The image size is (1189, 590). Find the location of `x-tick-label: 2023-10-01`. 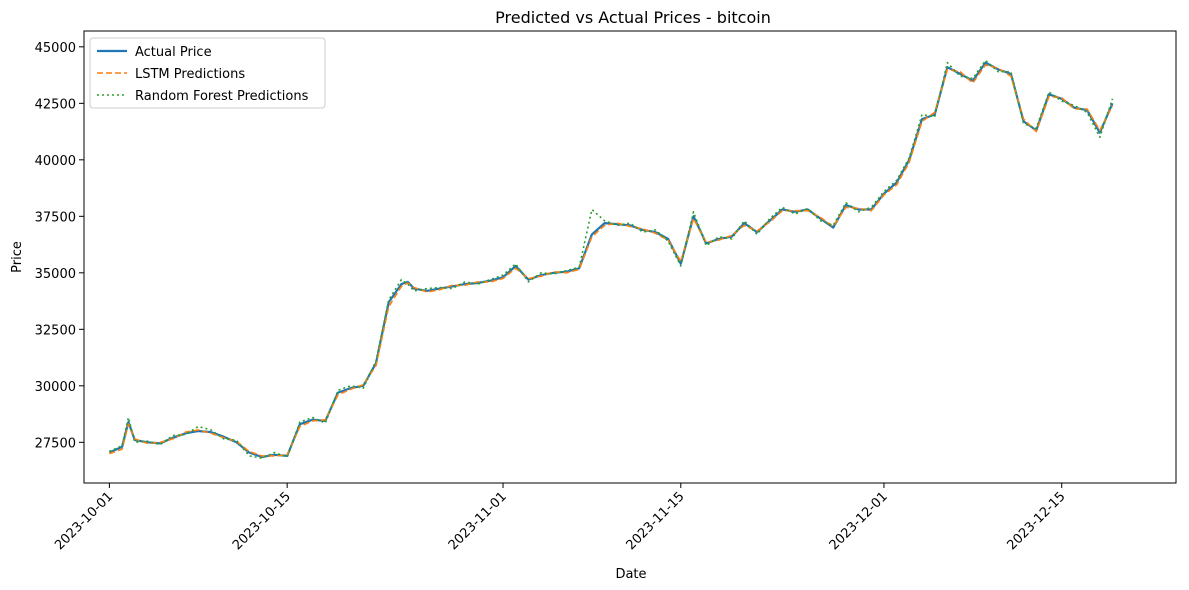

x-tick-label: 2023-10-01 is located at coordinates (84, 521).